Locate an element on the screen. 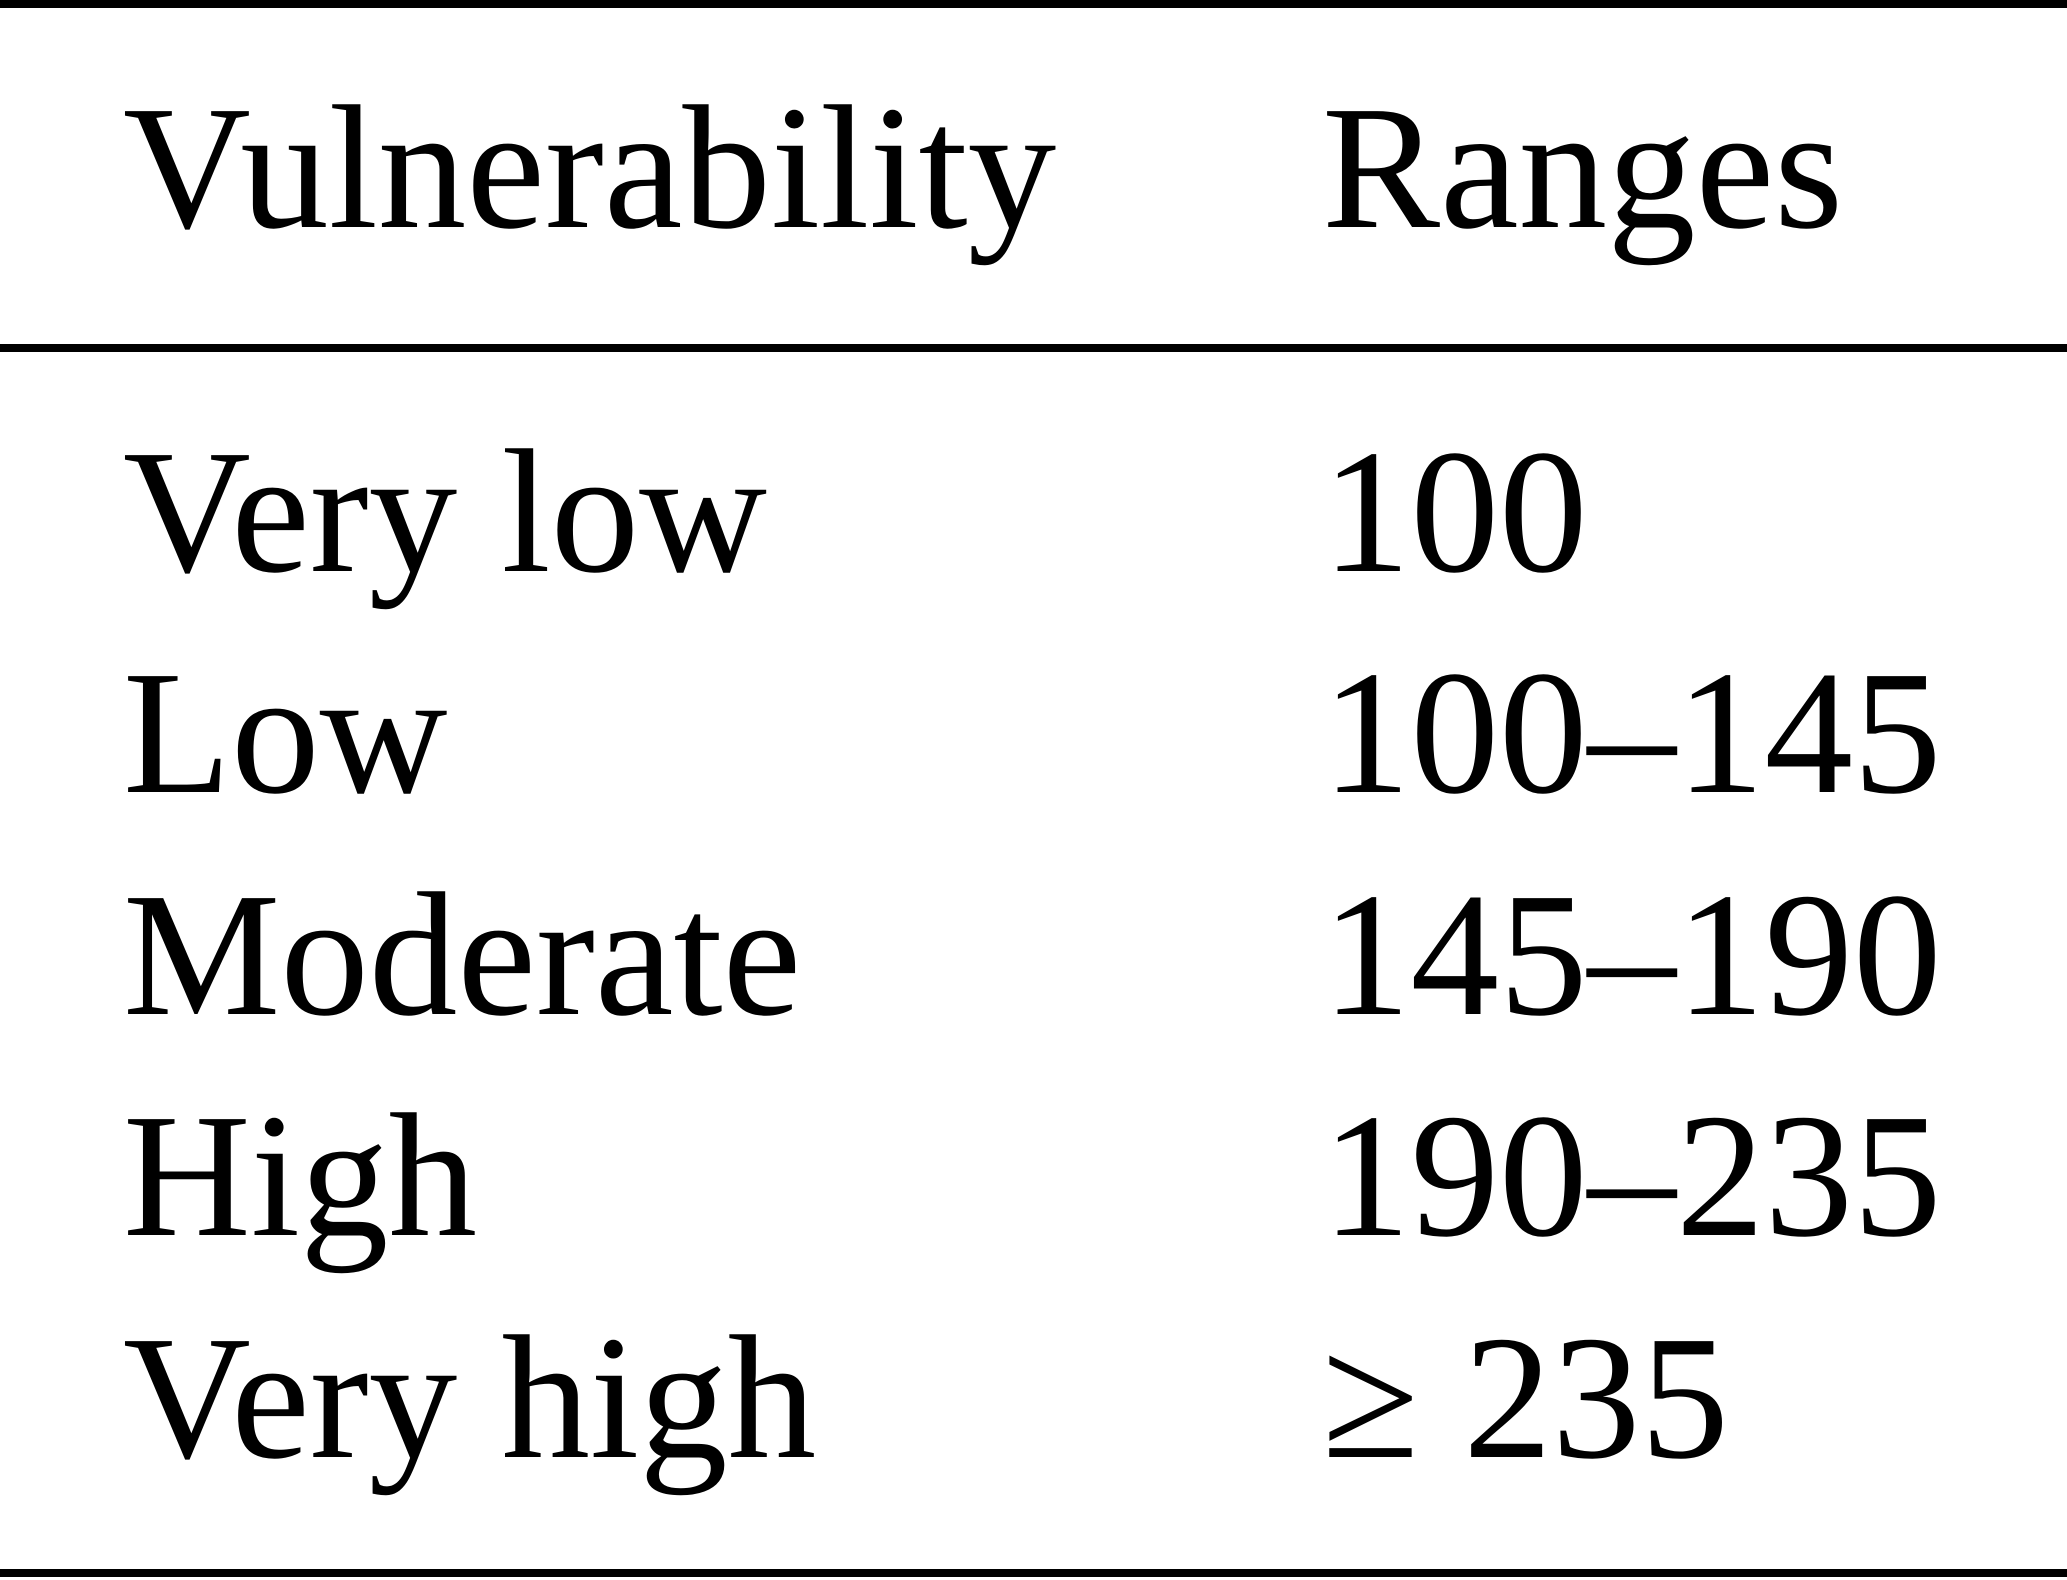 The width and height of the screenshot is (2067, 1580). table-cell: ≥ 235 is located at coordinates (1525, 1398).